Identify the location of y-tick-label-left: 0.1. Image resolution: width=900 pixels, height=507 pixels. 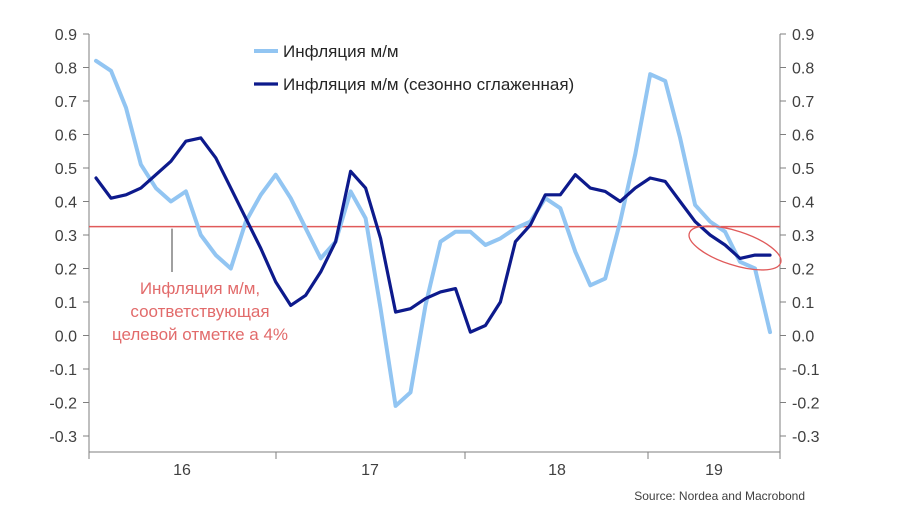
(66, 303).